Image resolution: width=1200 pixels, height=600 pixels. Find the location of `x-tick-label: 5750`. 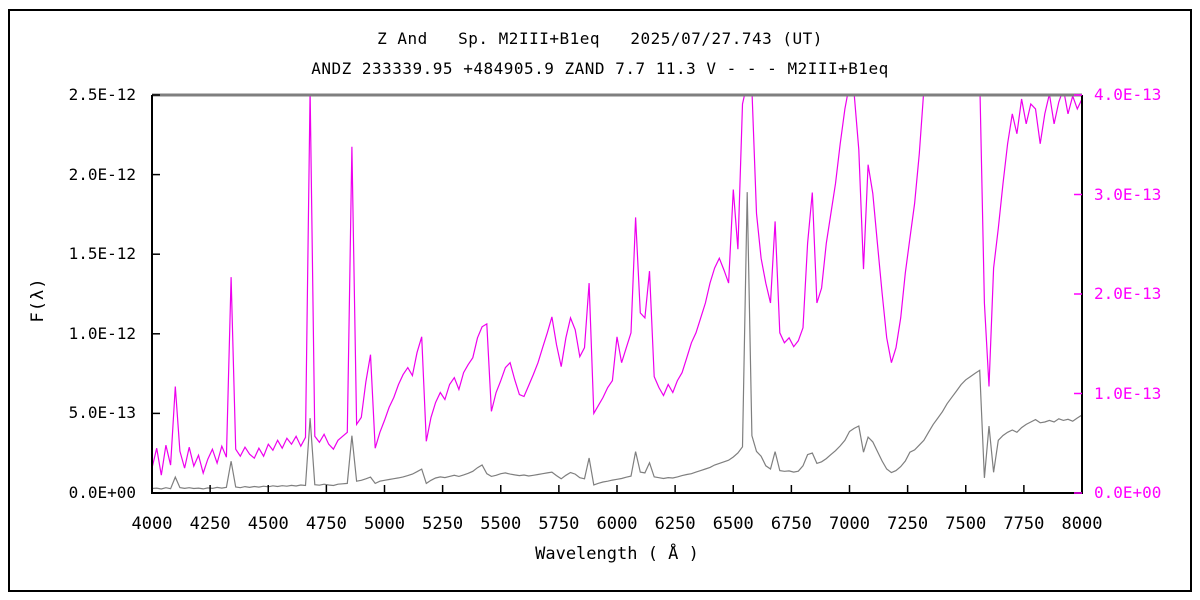

x-tick-label: 5750 is located at coordinates (559, 524).